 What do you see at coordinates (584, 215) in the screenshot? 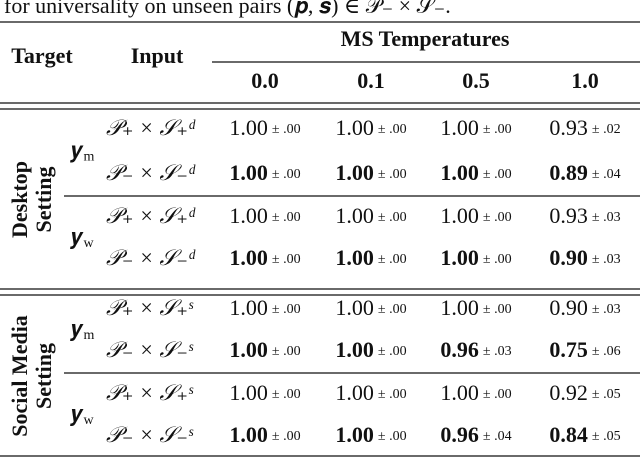
I see `cell: 0.93 ± .03` at bounding box center [584, 215].